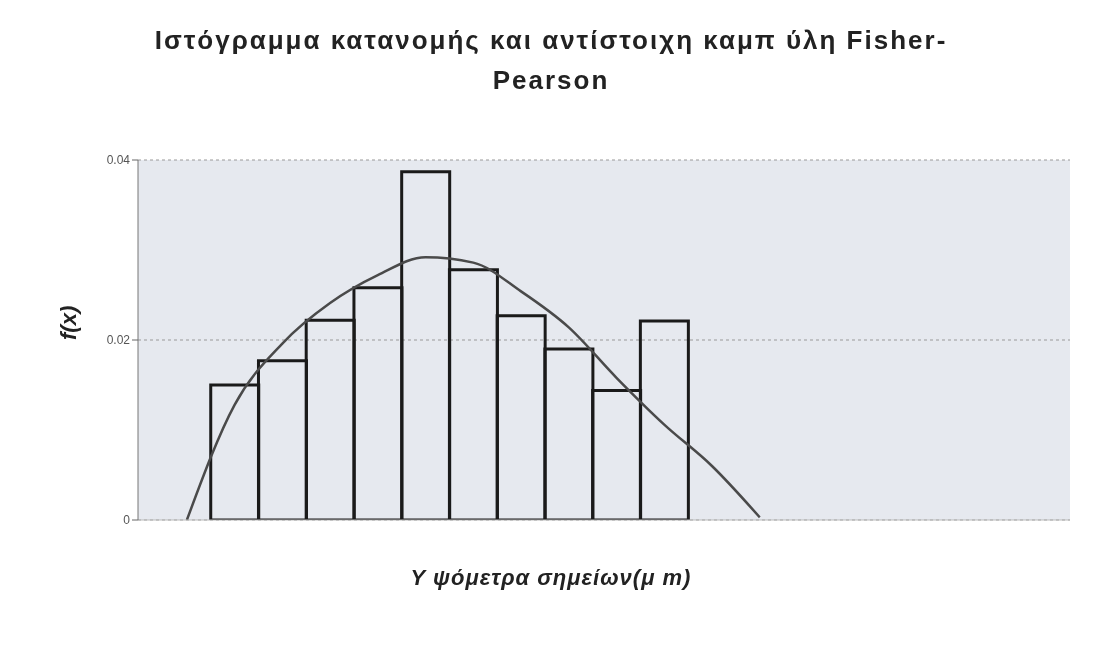  Describe the element at coordinates (118, 160) in the screenshot. I see `y-tick-label: 0.04` at that location.